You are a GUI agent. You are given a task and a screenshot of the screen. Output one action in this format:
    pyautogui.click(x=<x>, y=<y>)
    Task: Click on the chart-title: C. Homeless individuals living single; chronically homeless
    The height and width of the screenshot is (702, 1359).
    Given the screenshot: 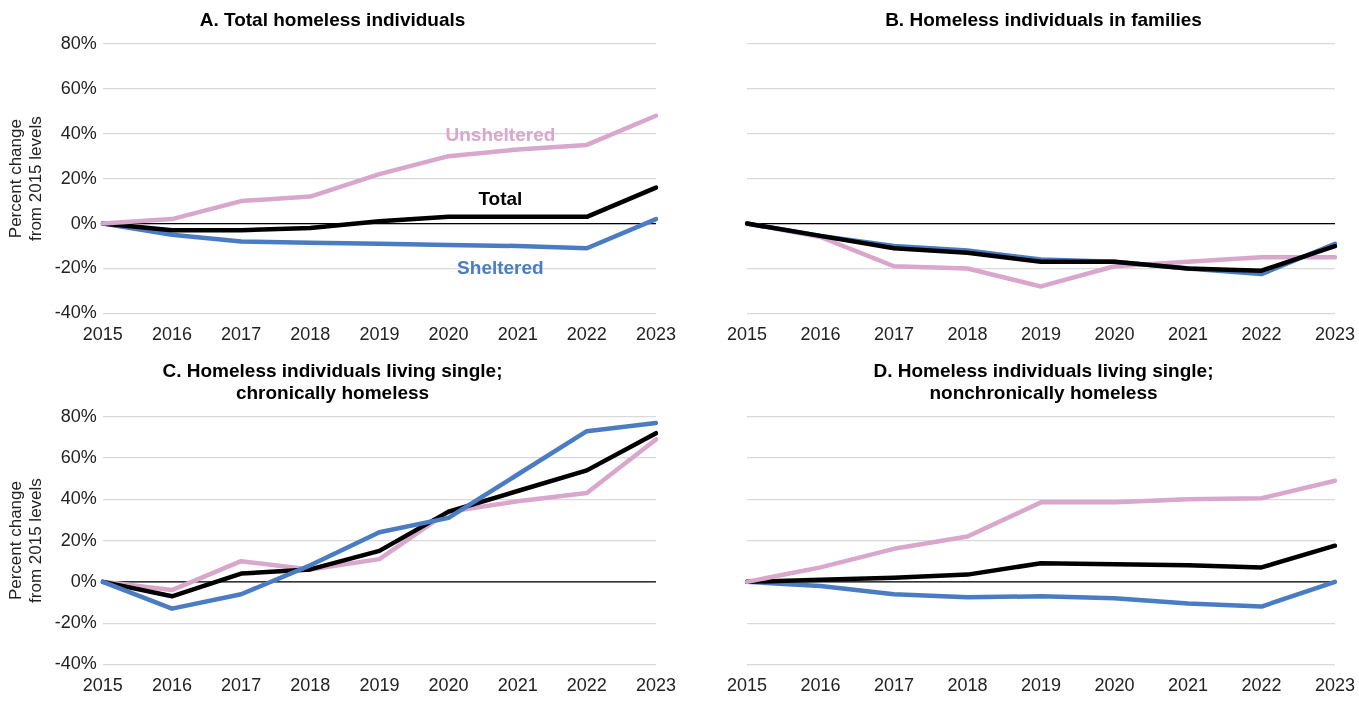 What is the action you would take?
    pyautogui.click(x=332, y=382)
    